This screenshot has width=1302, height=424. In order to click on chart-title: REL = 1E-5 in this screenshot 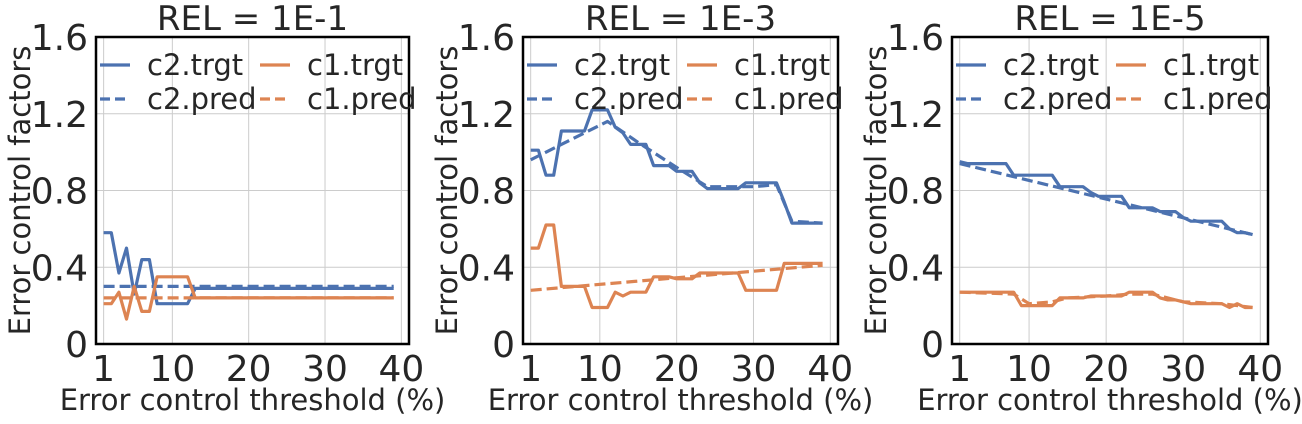, I will do `click(1109, 19)`.